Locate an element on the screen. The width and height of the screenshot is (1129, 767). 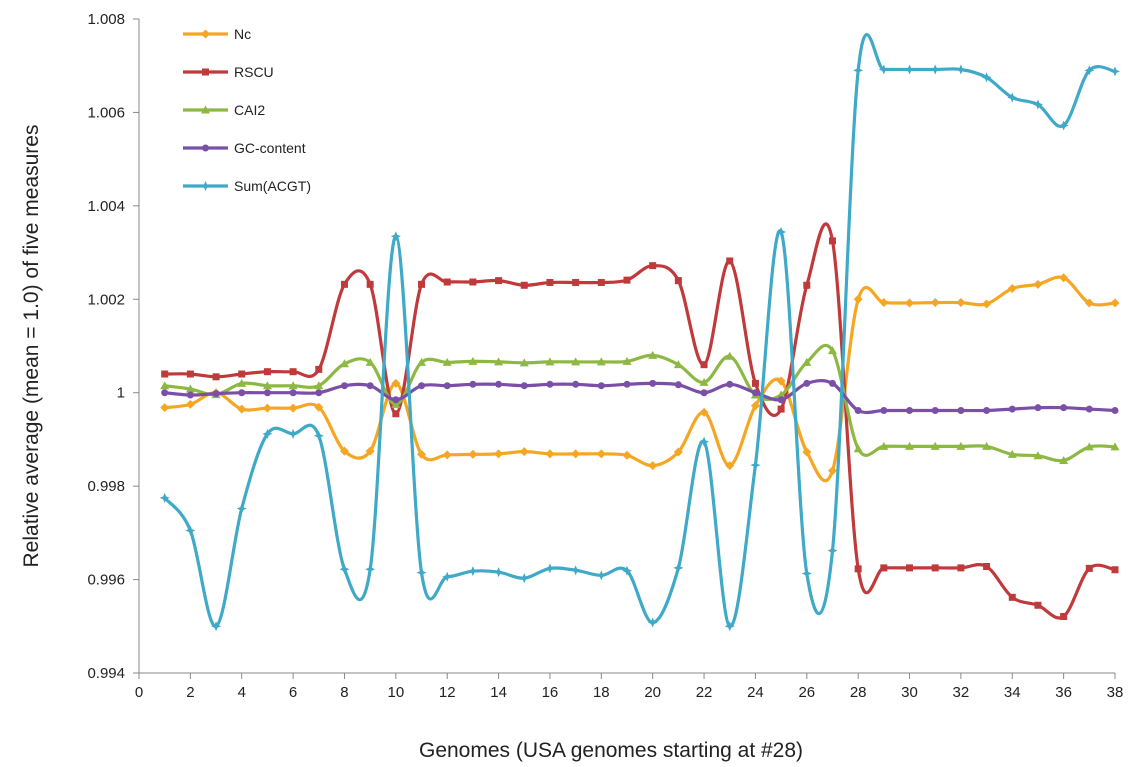
x-tick-label: 34 is located at coordinates (1012, 692).